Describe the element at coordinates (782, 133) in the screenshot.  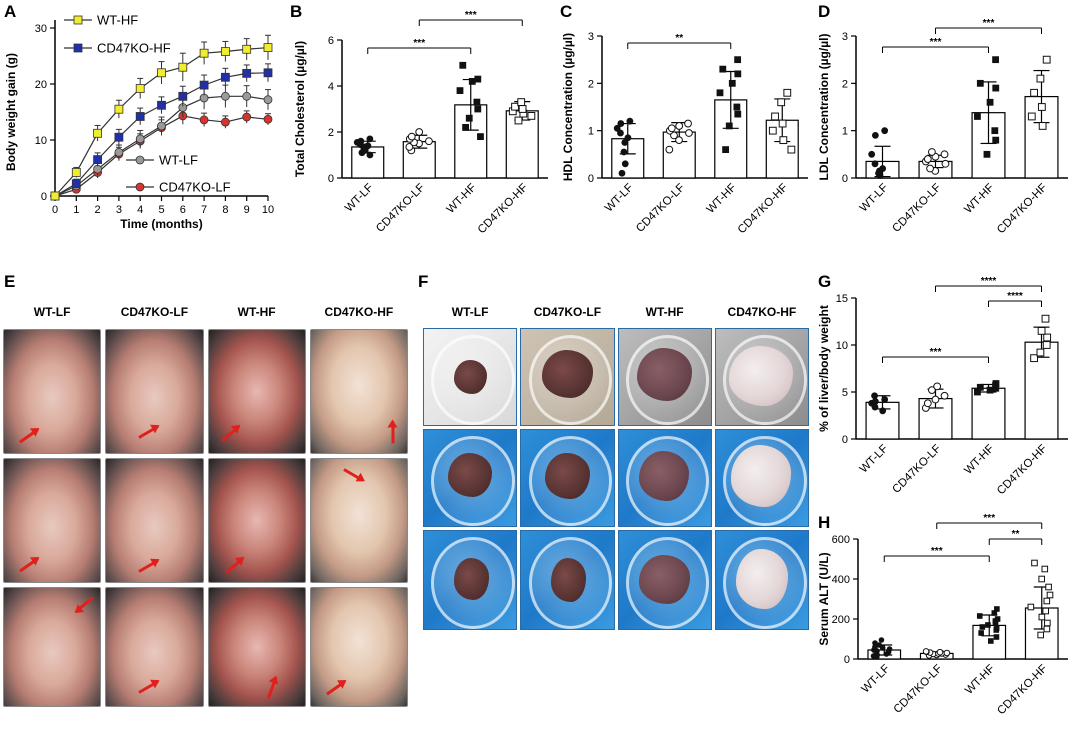
I see `bar-group-cd47ko-hf` at that location.